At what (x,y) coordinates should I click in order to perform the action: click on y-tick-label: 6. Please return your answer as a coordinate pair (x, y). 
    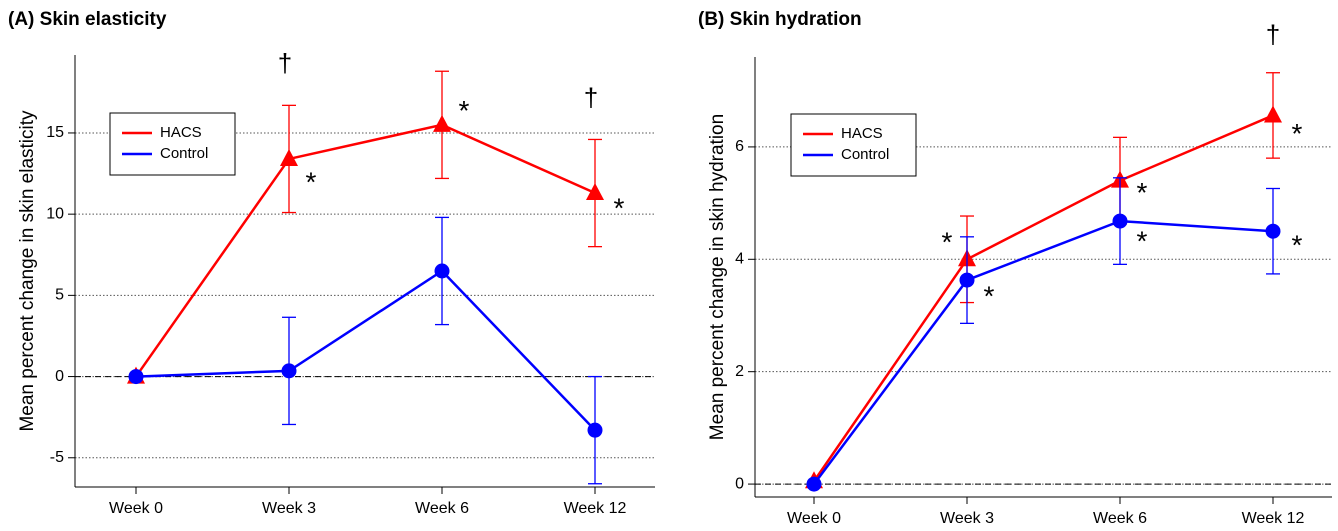
    Looking at the image, I should click on (739, 146).